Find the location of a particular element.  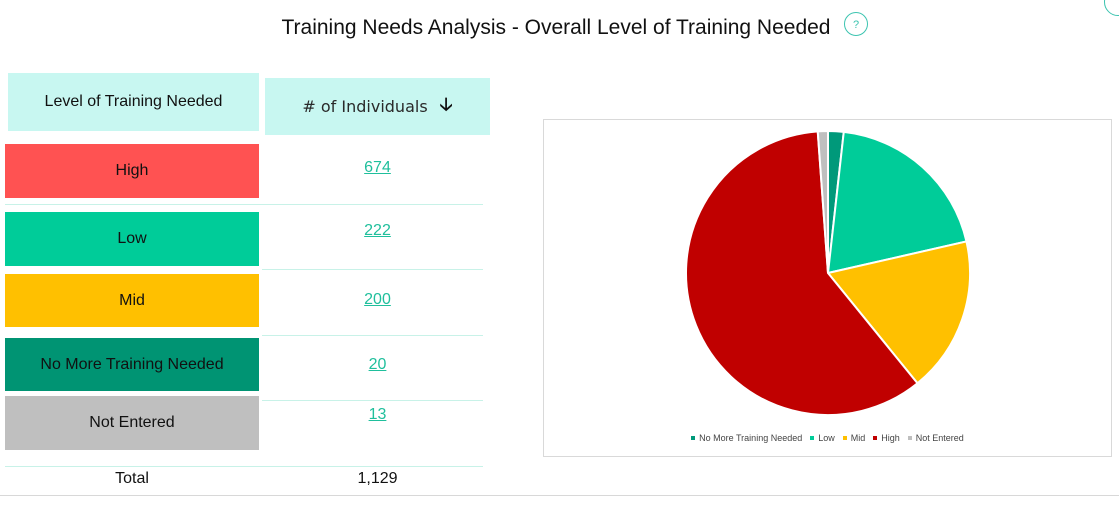

legend-label: Mid is located at coordinates (858, 438).